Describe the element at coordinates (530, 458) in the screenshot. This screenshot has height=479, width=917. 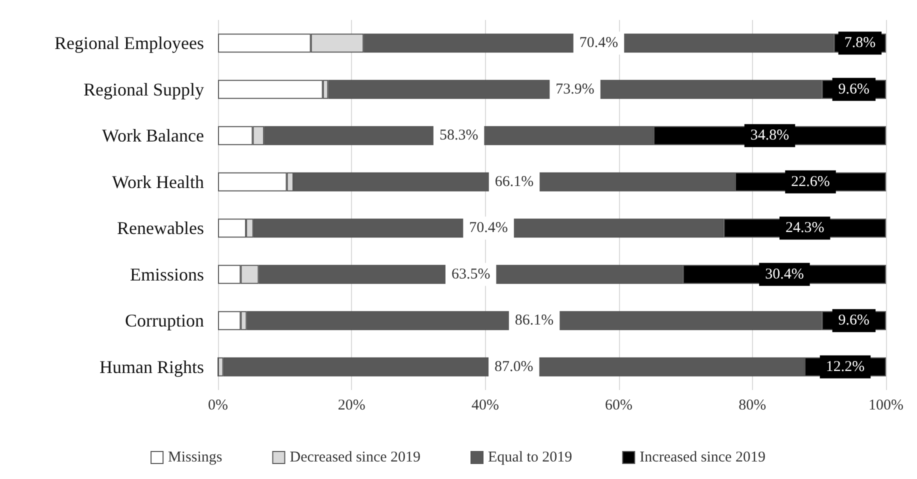
I see `legend-label: Equal to 2019` at that location.